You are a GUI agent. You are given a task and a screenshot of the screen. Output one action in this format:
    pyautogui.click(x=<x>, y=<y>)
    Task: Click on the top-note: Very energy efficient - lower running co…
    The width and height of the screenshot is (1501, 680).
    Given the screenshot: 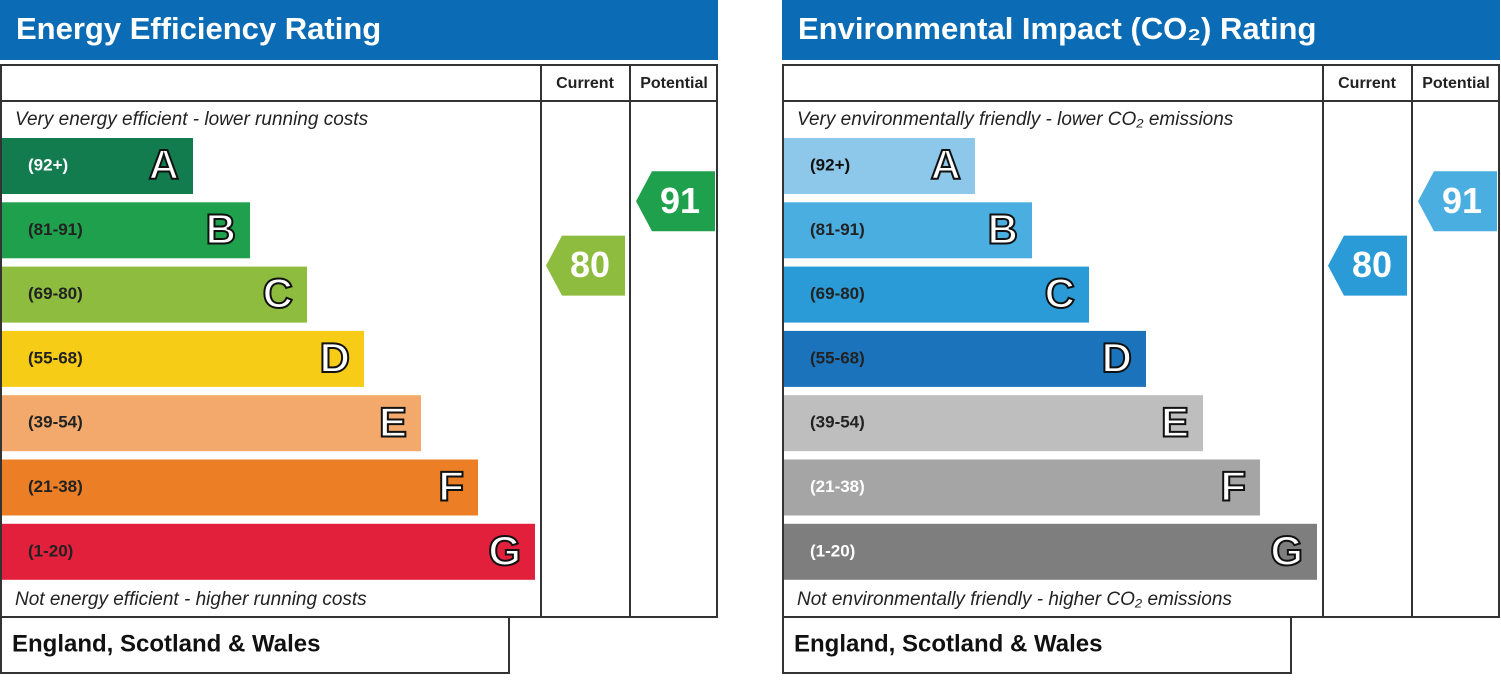 What is the action you would take?
    pyautogui.click(x=192, y=119)
    